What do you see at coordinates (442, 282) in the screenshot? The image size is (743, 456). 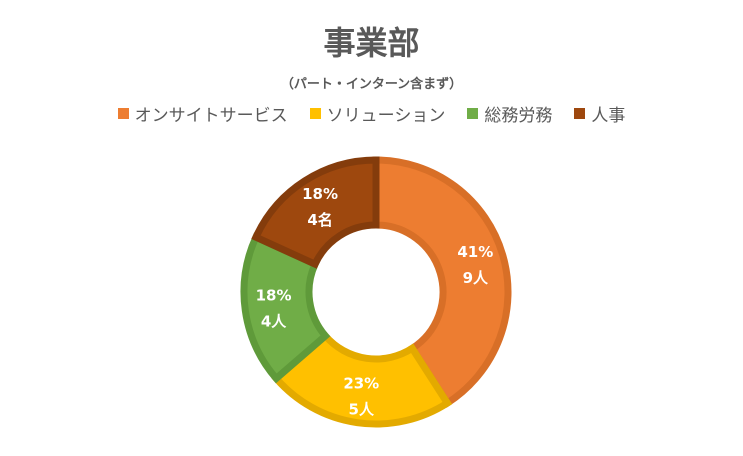 I see `donut-slice-onsite` at bounding box center [442, 282].